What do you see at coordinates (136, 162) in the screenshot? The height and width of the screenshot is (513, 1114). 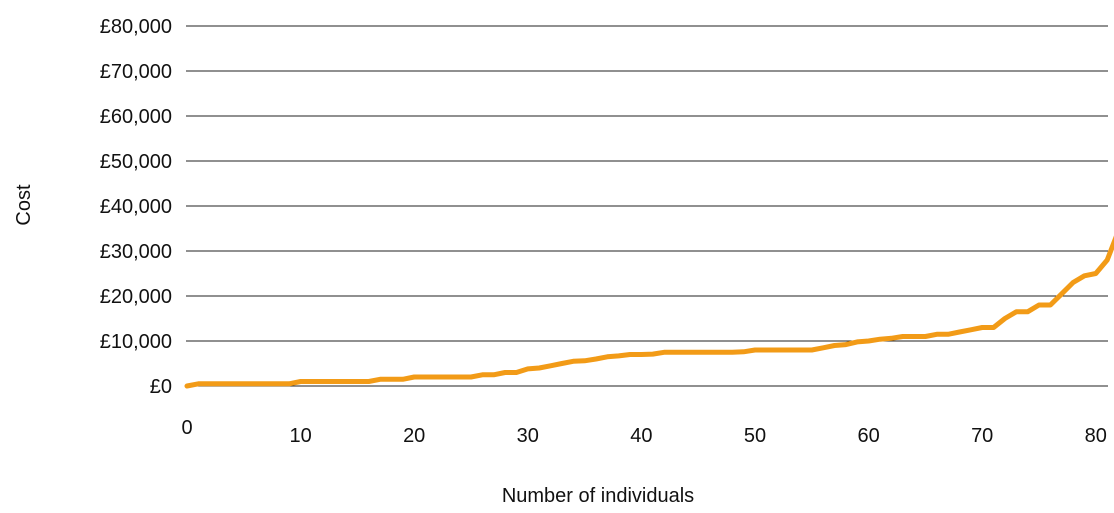 I see `y-tick-label: £50,000` at bounding box center [136, 162].